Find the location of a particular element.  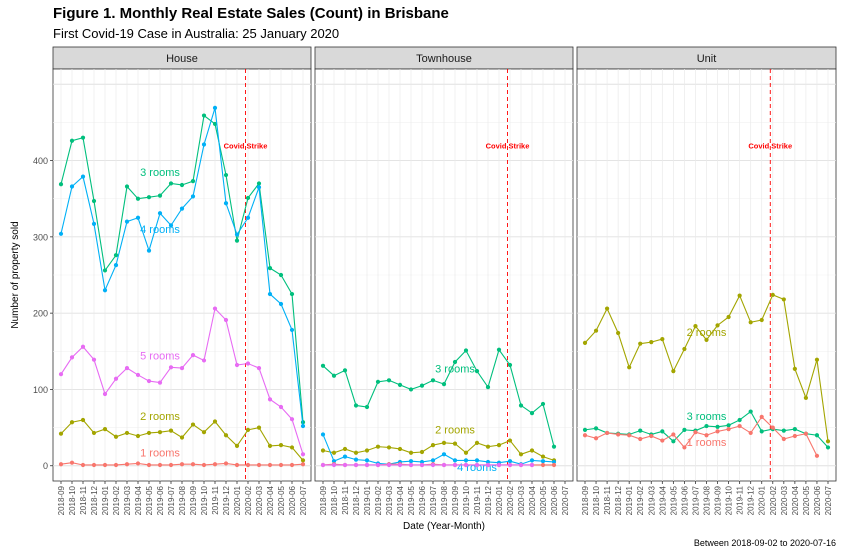

x-tick-label: 2020-06 is located at coordinates (554, 500).